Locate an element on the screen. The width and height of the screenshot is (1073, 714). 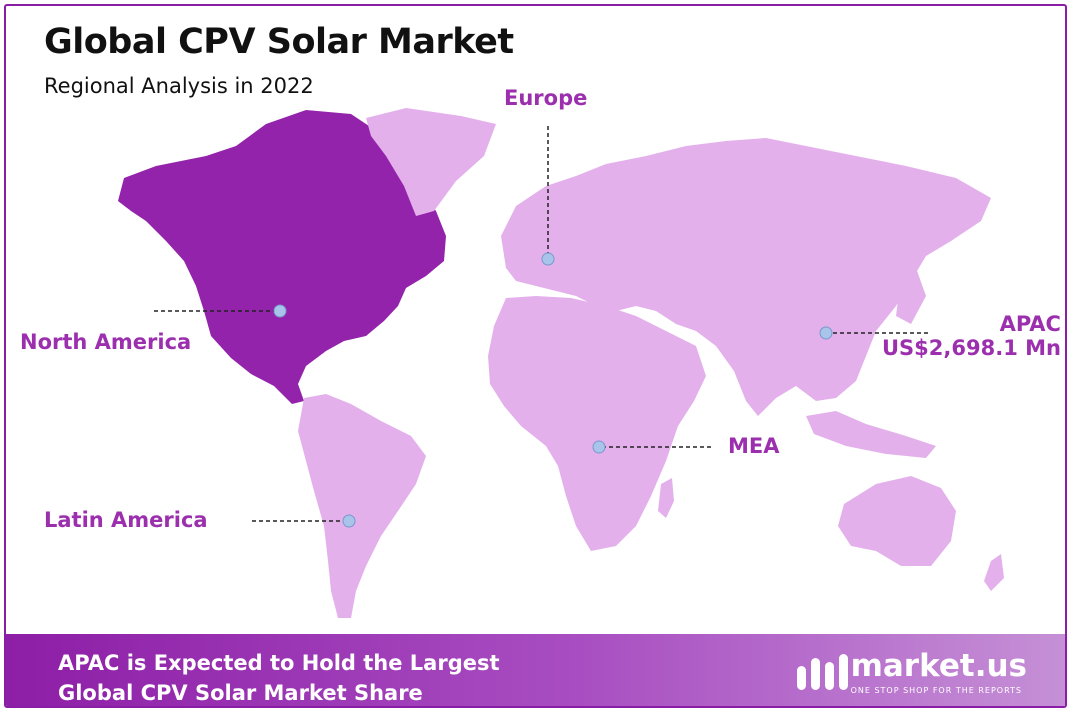
page-title: Global CPV Solar Market is located at coordinates (279, 42).